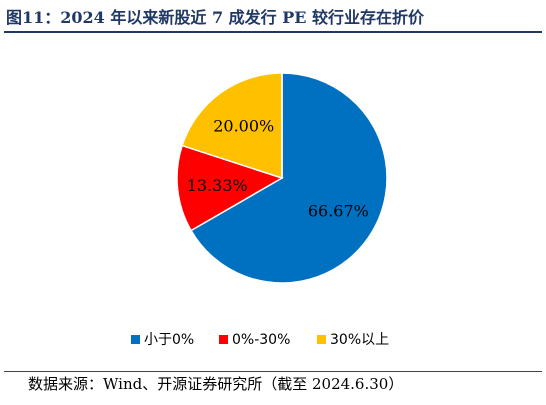 This screenshot has height=405, width=546. I want to click on title-divider, so click(273, 32).